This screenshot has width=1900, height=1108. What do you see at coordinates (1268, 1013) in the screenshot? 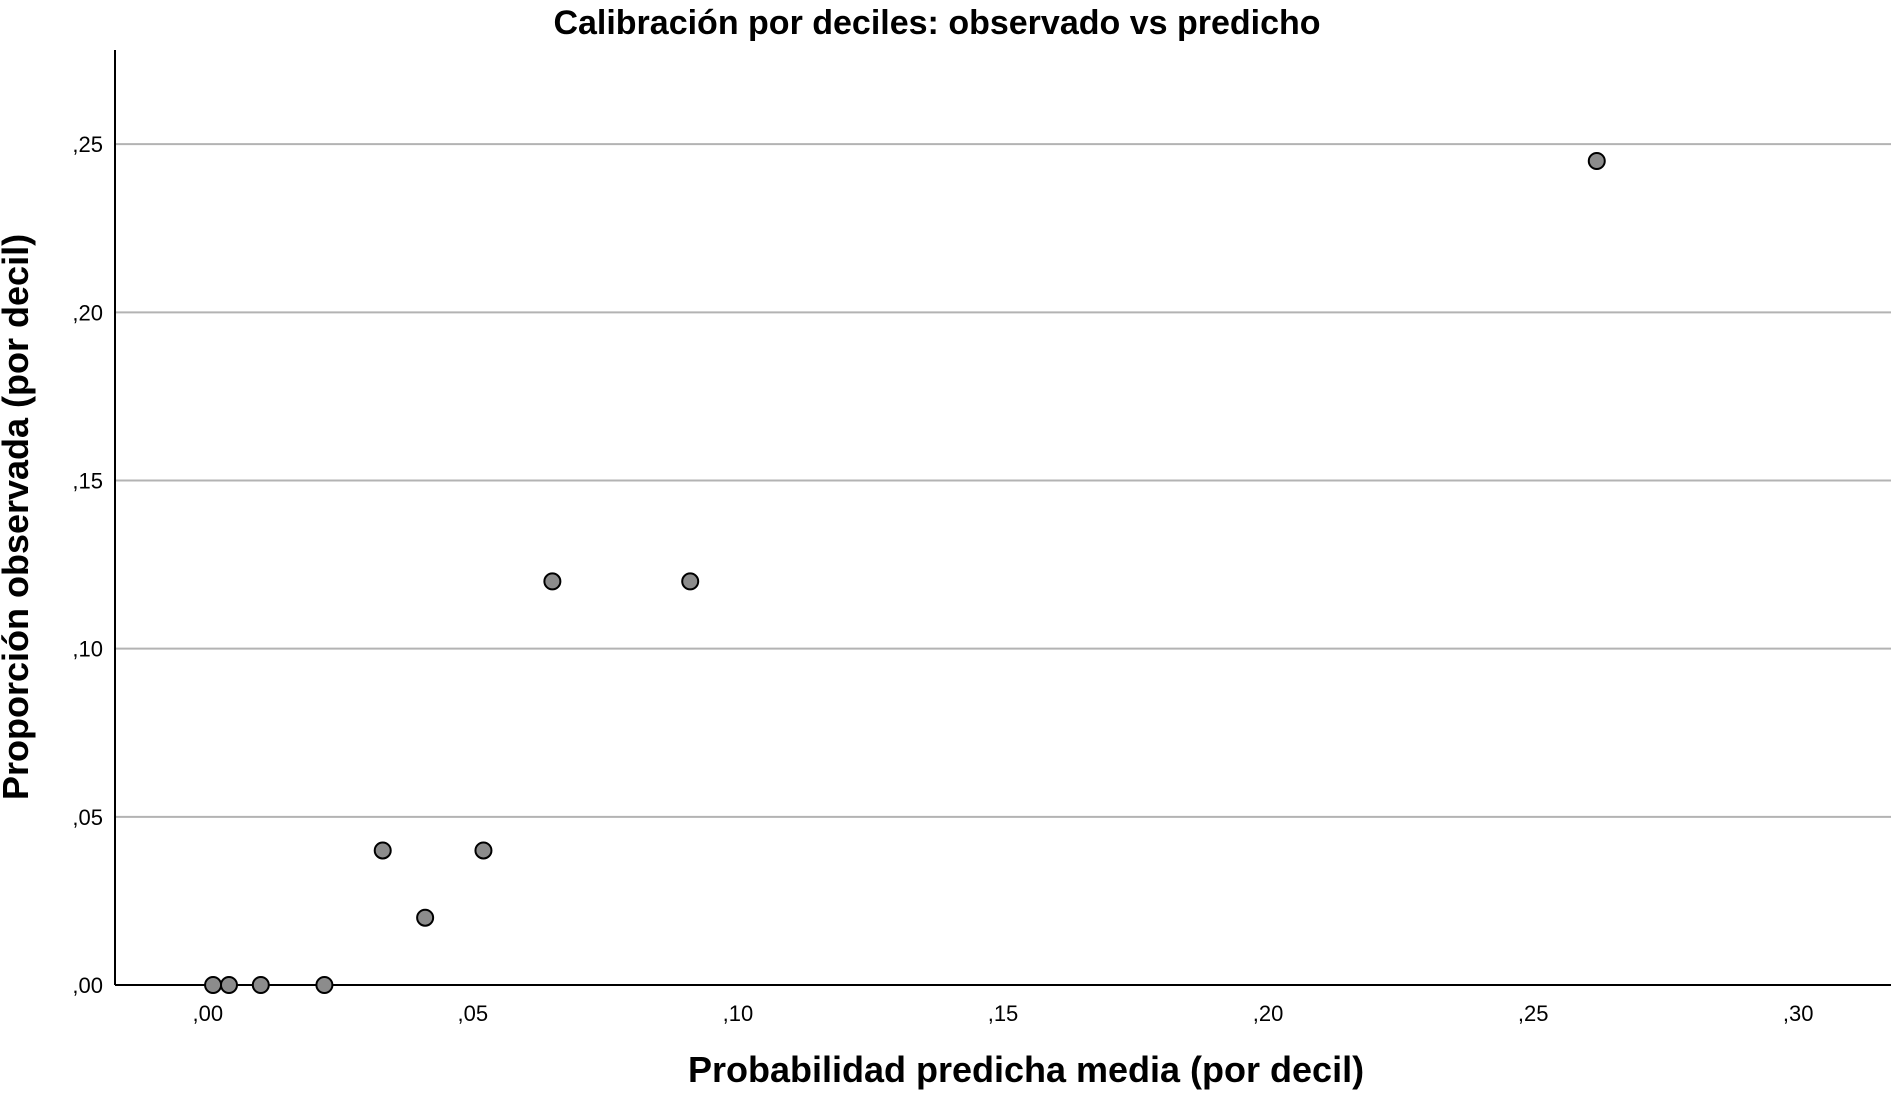
I see `x-tick-label: ,20` at bounding box center [1268, 1013].